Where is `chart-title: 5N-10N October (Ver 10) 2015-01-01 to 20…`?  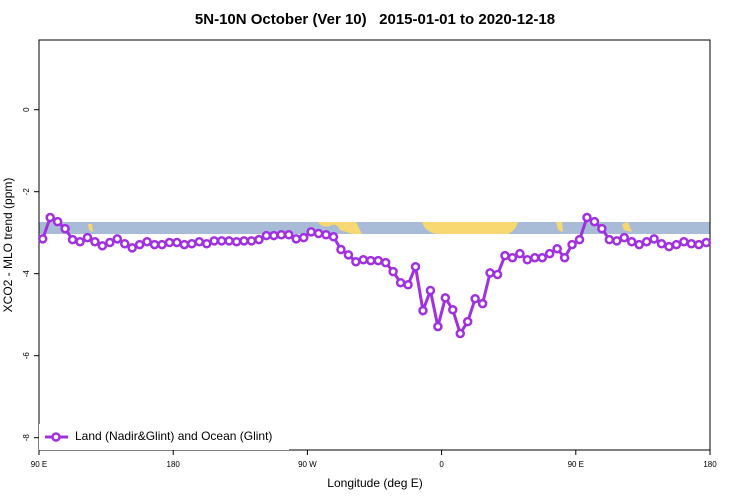 chart-title: 5N-10N October (Ver 10) 2015-01-01 to 20… is located at coordinates (375, 19).